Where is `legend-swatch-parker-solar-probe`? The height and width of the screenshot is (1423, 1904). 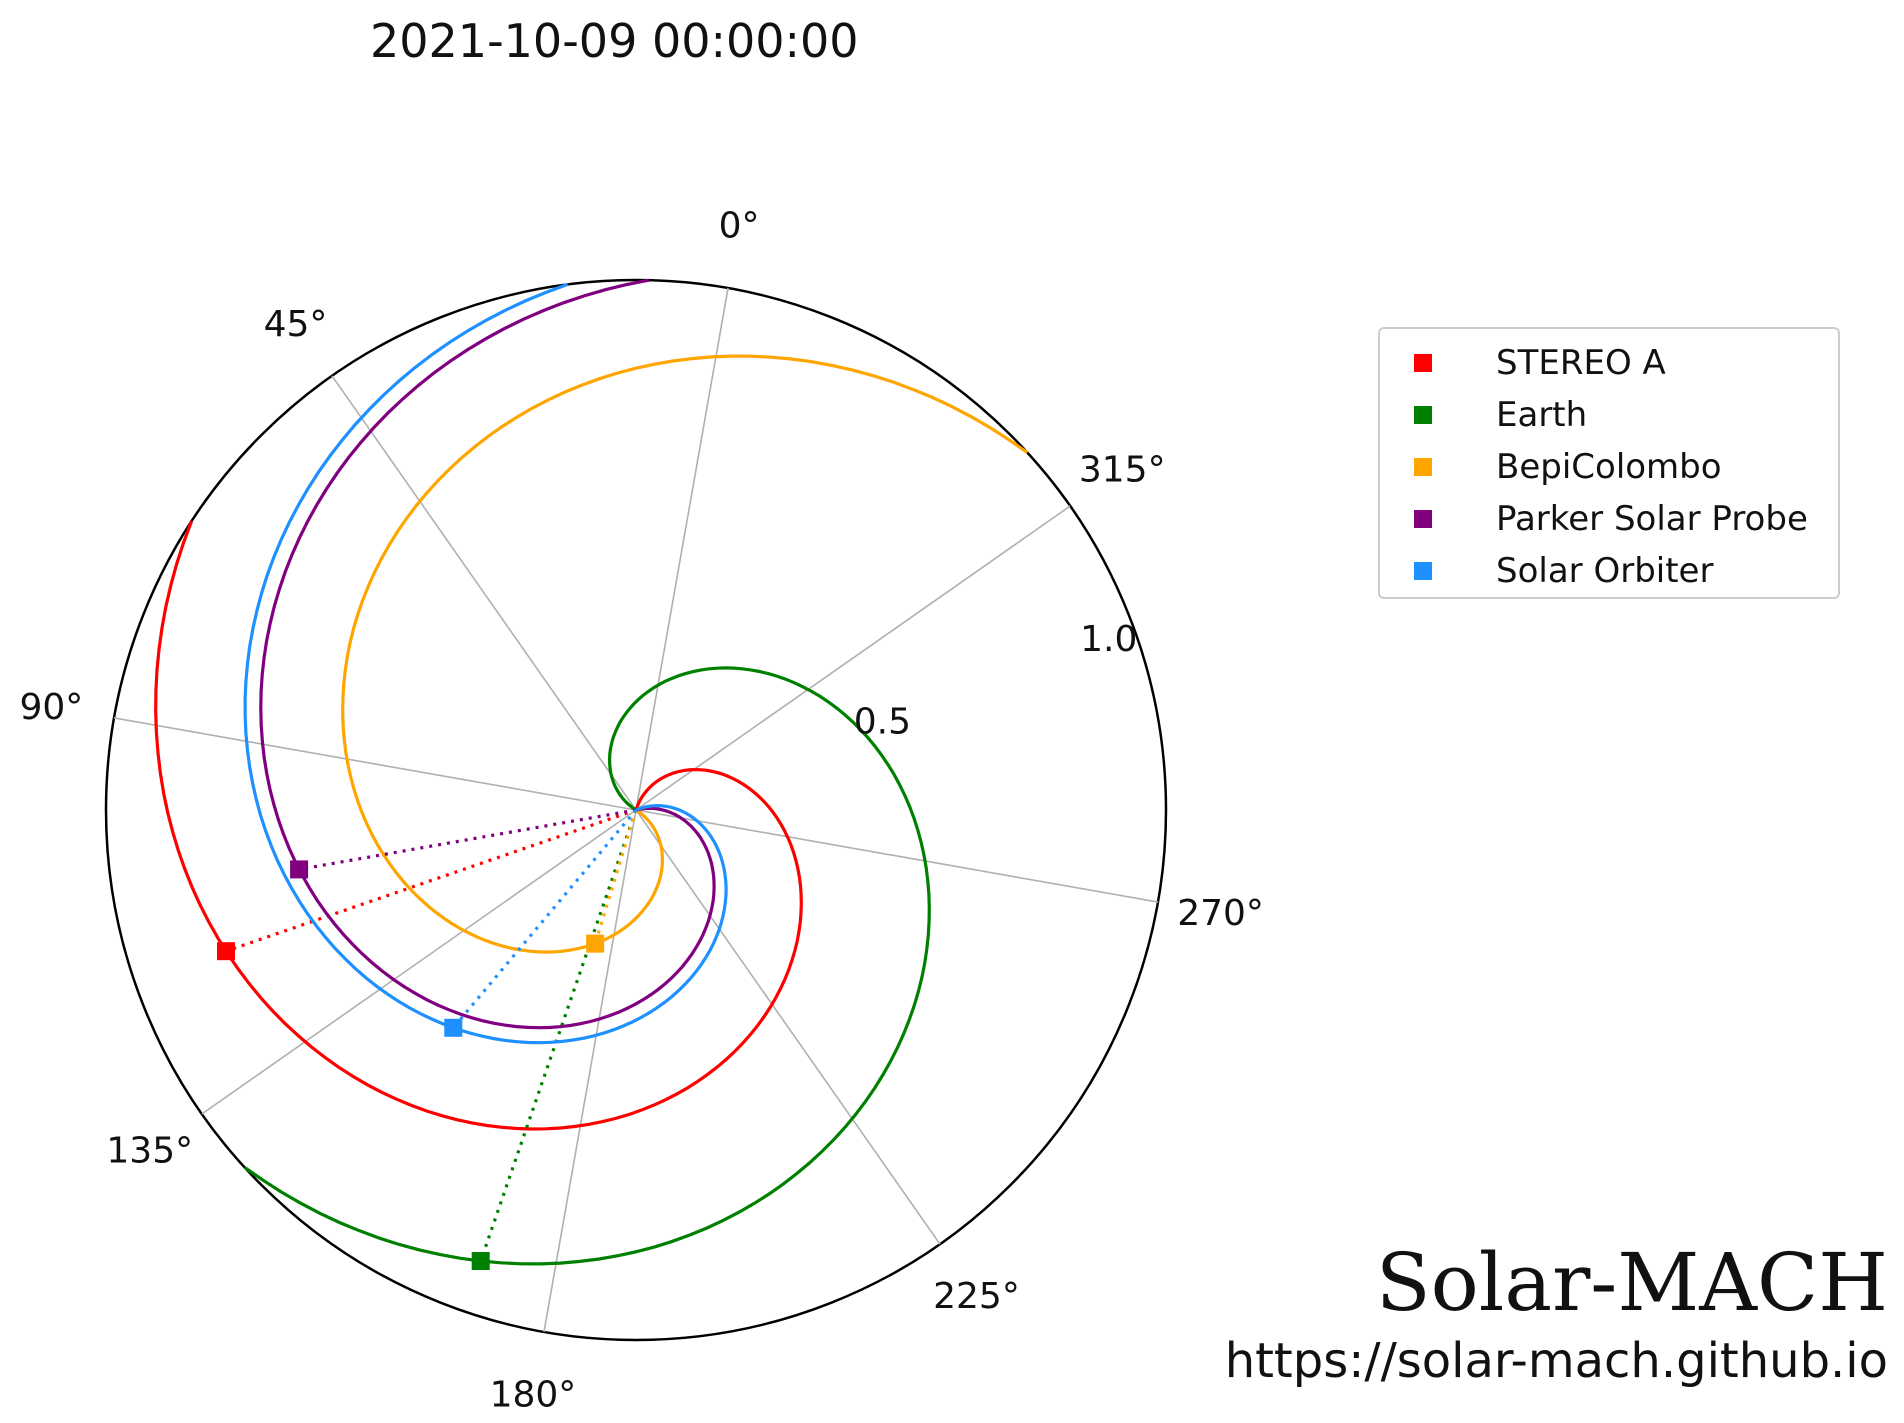 legend-swatch-parker-solar-probe is located at coordinates (1423, 519).